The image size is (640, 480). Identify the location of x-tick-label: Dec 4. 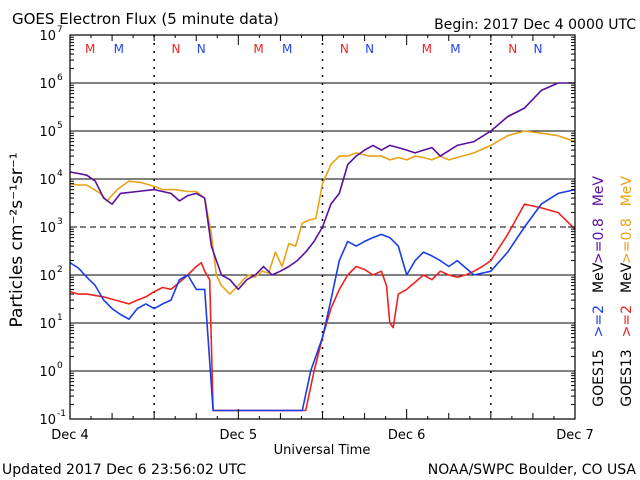
(70, 435).